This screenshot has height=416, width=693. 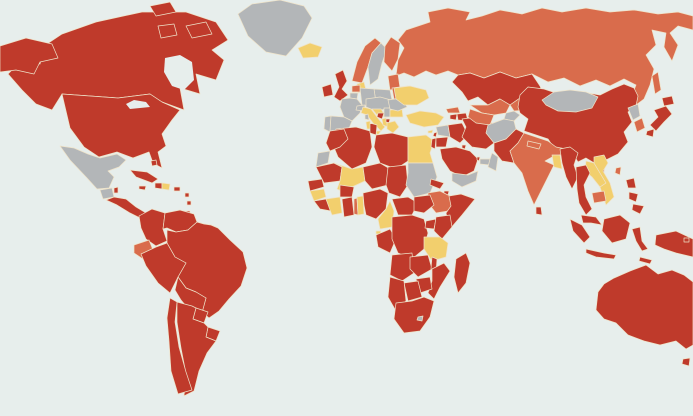 What do you see at coordinates (367, 117) in the screenshot?
I see `region-corsica` at bounding box center [367, 117].